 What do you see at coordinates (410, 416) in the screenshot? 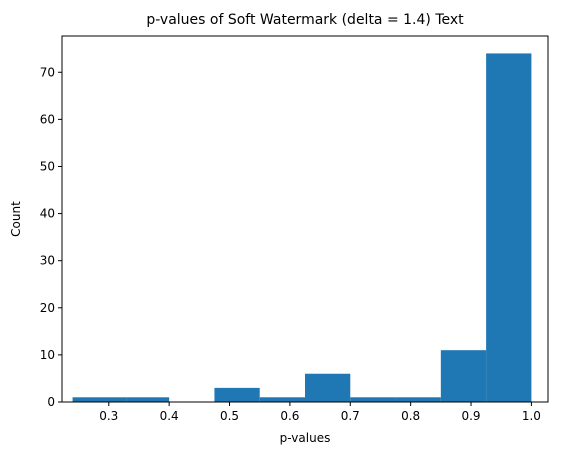
I see `x-tick-label: 0.8` at bounding box center [410, 416].